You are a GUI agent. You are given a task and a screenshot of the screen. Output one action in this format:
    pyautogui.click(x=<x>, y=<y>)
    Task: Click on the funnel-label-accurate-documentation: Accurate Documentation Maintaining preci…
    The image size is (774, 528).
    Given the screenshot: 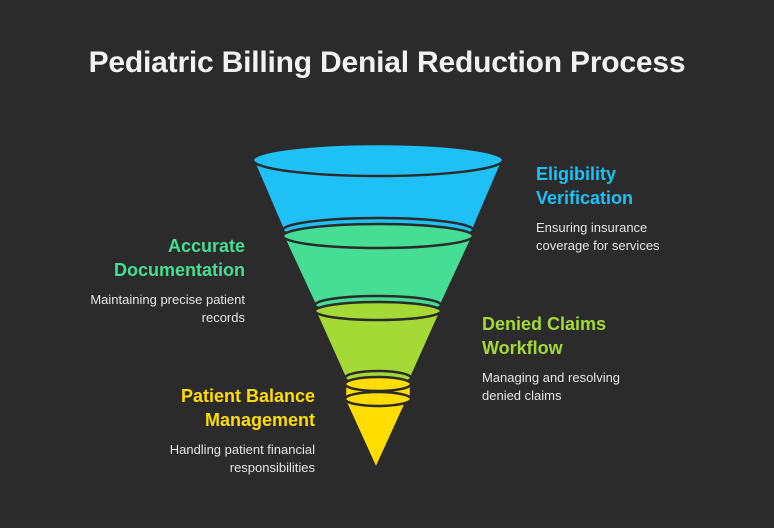 What is the action you would take?
    pyautogui.click(x=142, y=280)
    